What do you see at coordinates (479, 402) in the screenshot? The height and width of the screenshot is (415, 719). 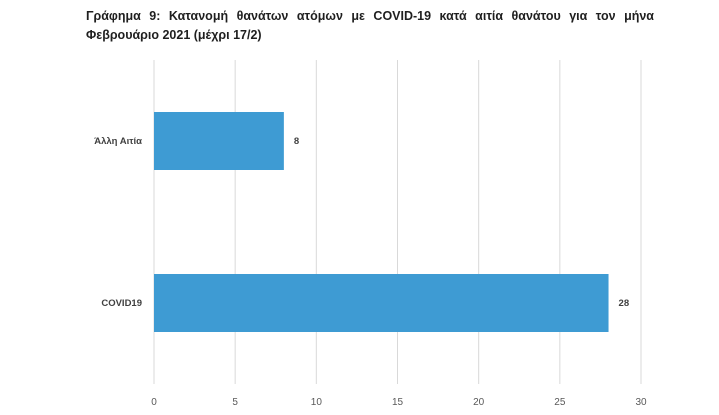 I see `x-tick-label: 20` at bounding box center [479, 402].